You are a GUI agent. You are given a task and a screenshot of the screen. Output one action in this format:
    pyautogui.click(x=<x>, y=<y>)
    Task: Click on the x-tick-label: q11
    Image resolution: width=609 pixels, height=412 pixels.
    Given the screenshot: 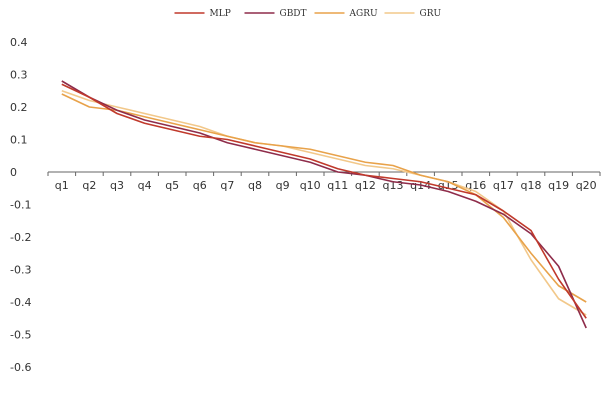 What is the action you would take?
    pyautogui.click(x=337, y=185)
    